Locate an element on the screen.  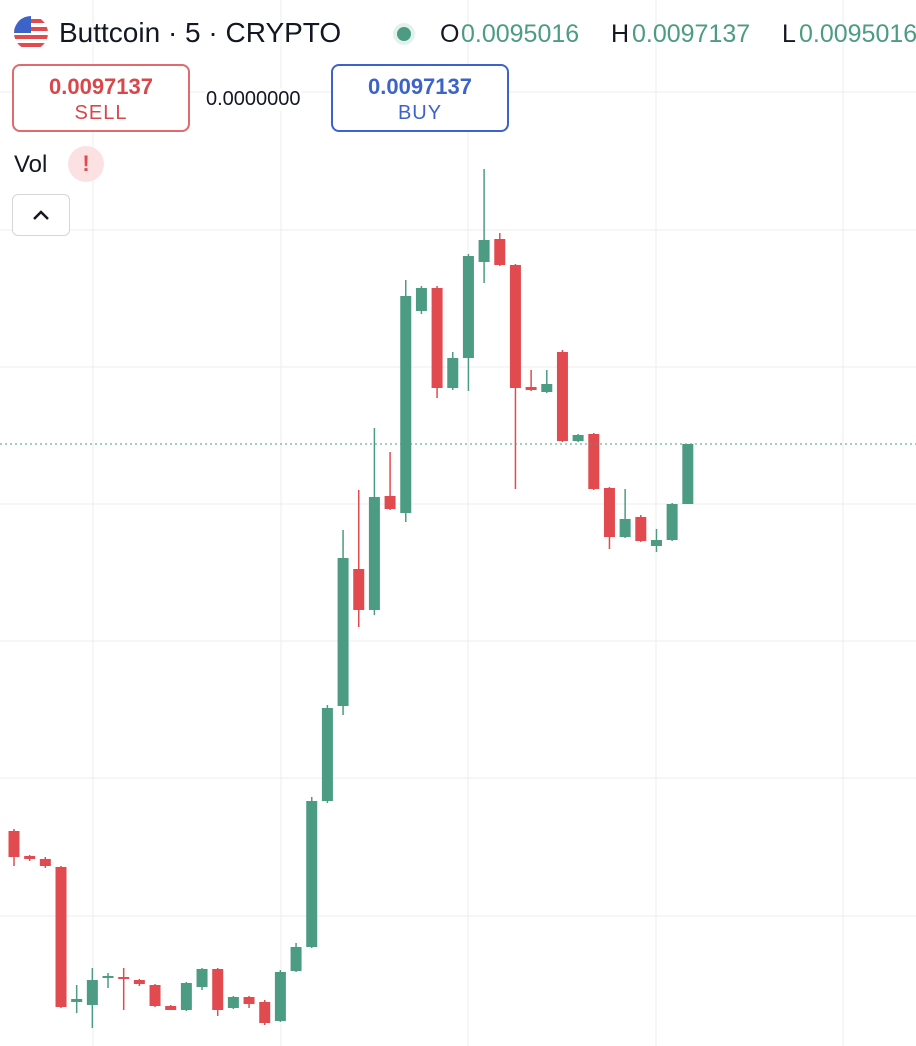
spread: 0.0000000 is located at coordinates (253, 99).